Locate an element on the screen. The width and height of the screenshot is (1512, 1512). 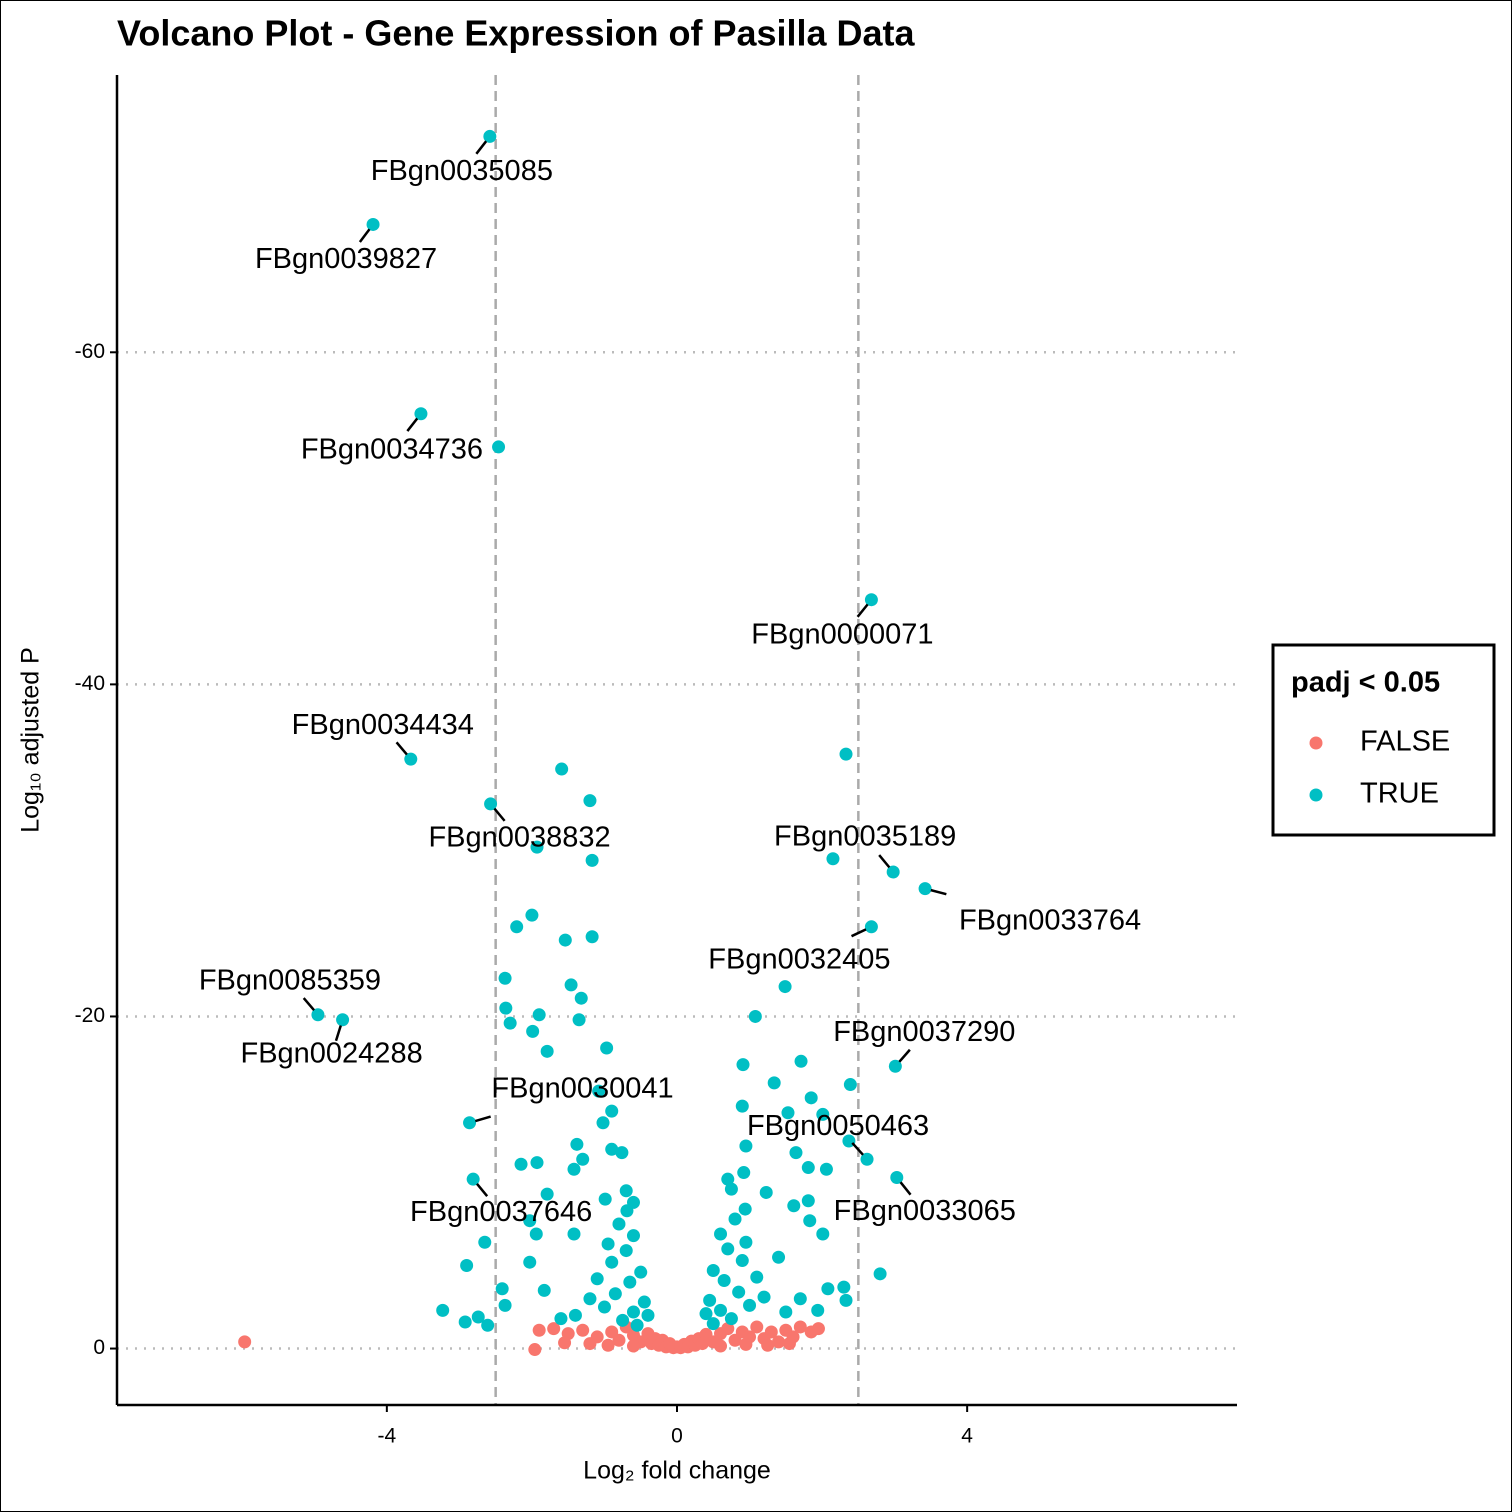
point-label: FBgn0030041 is located at coordinates (582, 1088).